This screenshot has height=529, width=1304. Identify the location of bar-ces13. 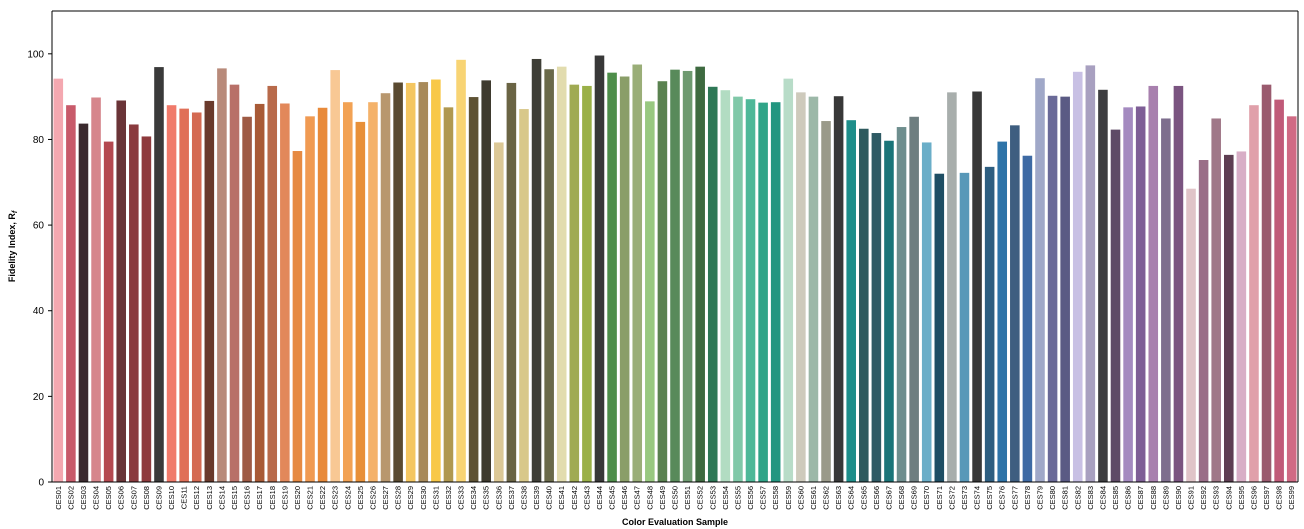
(209, 291).